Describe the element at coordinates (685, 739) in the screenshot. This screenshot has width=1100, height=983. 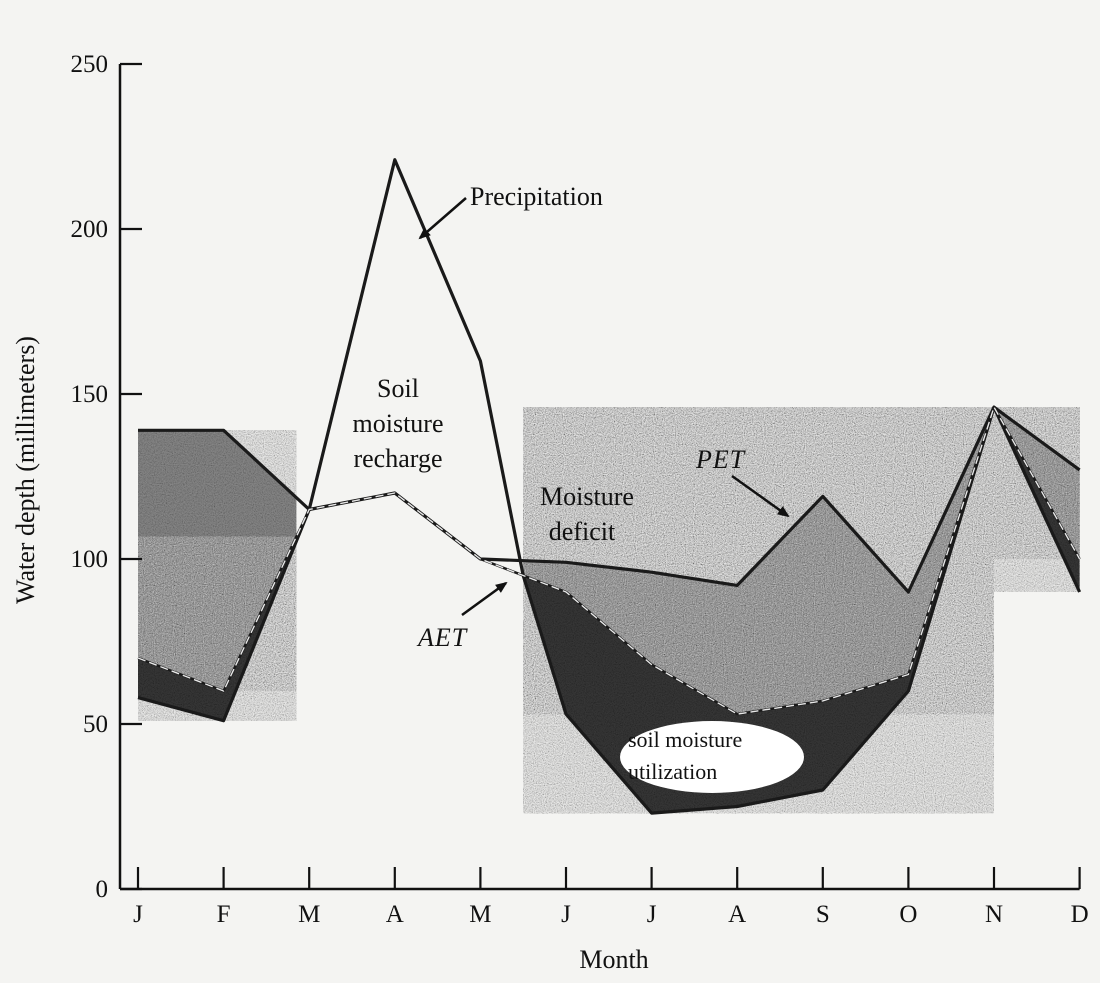
I see `utilization-label-line1: soil moisture` at that location.